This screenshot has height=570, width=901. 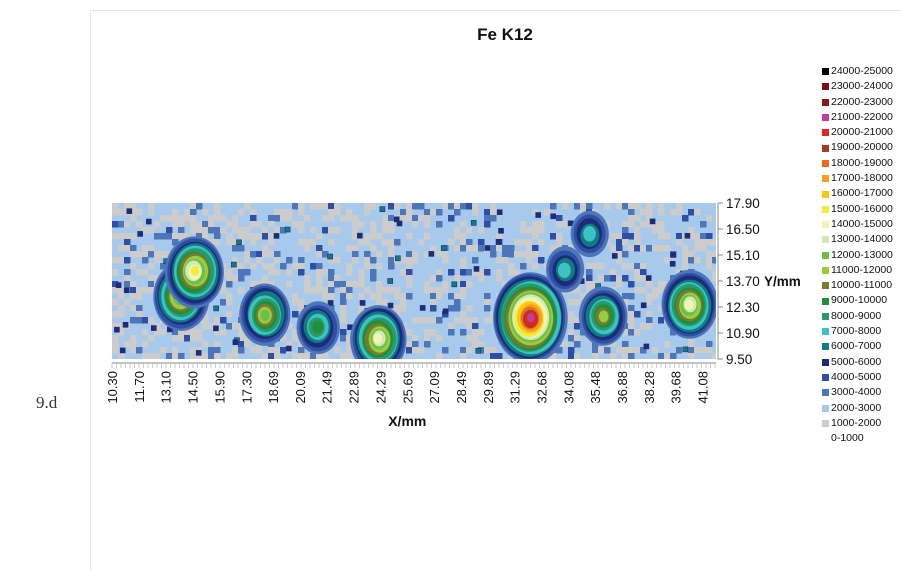 What do you see at coordinates (589, 233) in the screenshot?
I see `hotspot-contour` at bounding box center [589, 233].